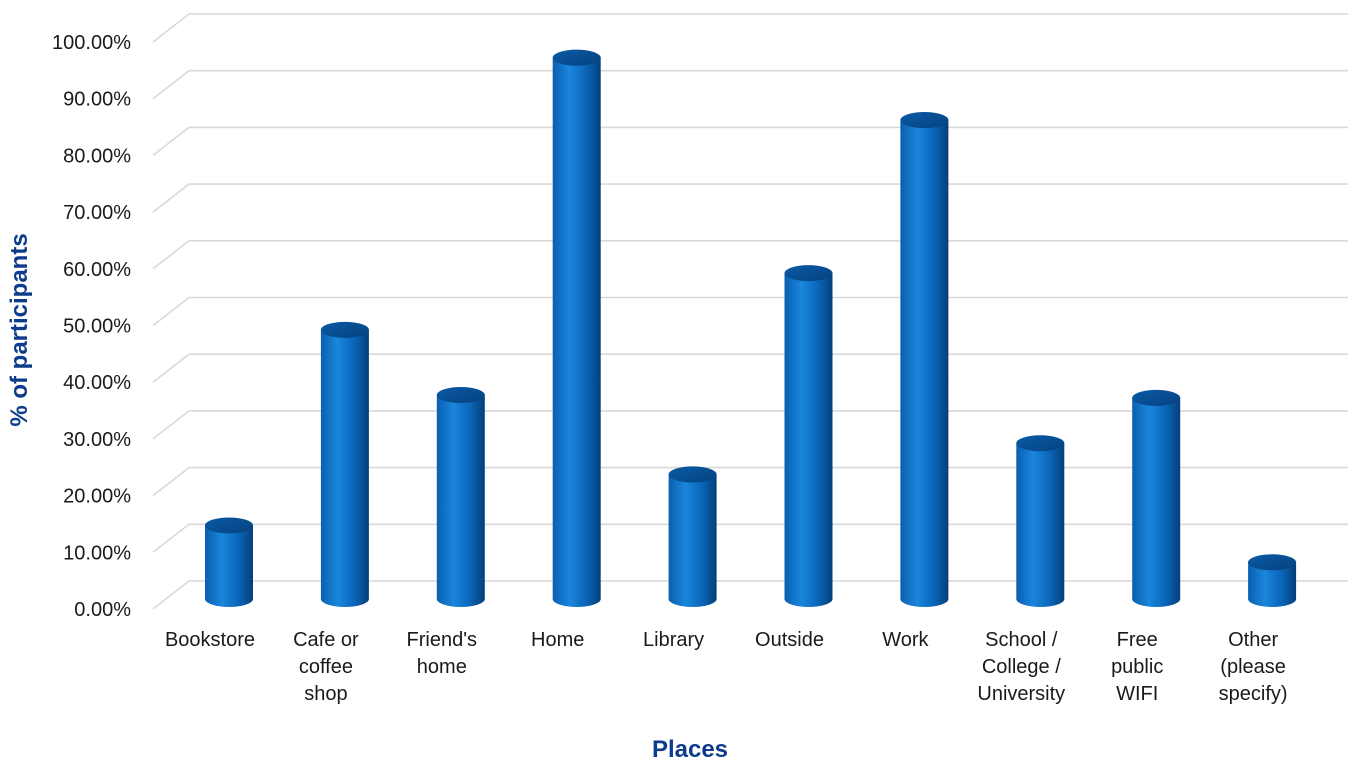  I want to click on y-tick-label: 10.00%, so click(97, 553).